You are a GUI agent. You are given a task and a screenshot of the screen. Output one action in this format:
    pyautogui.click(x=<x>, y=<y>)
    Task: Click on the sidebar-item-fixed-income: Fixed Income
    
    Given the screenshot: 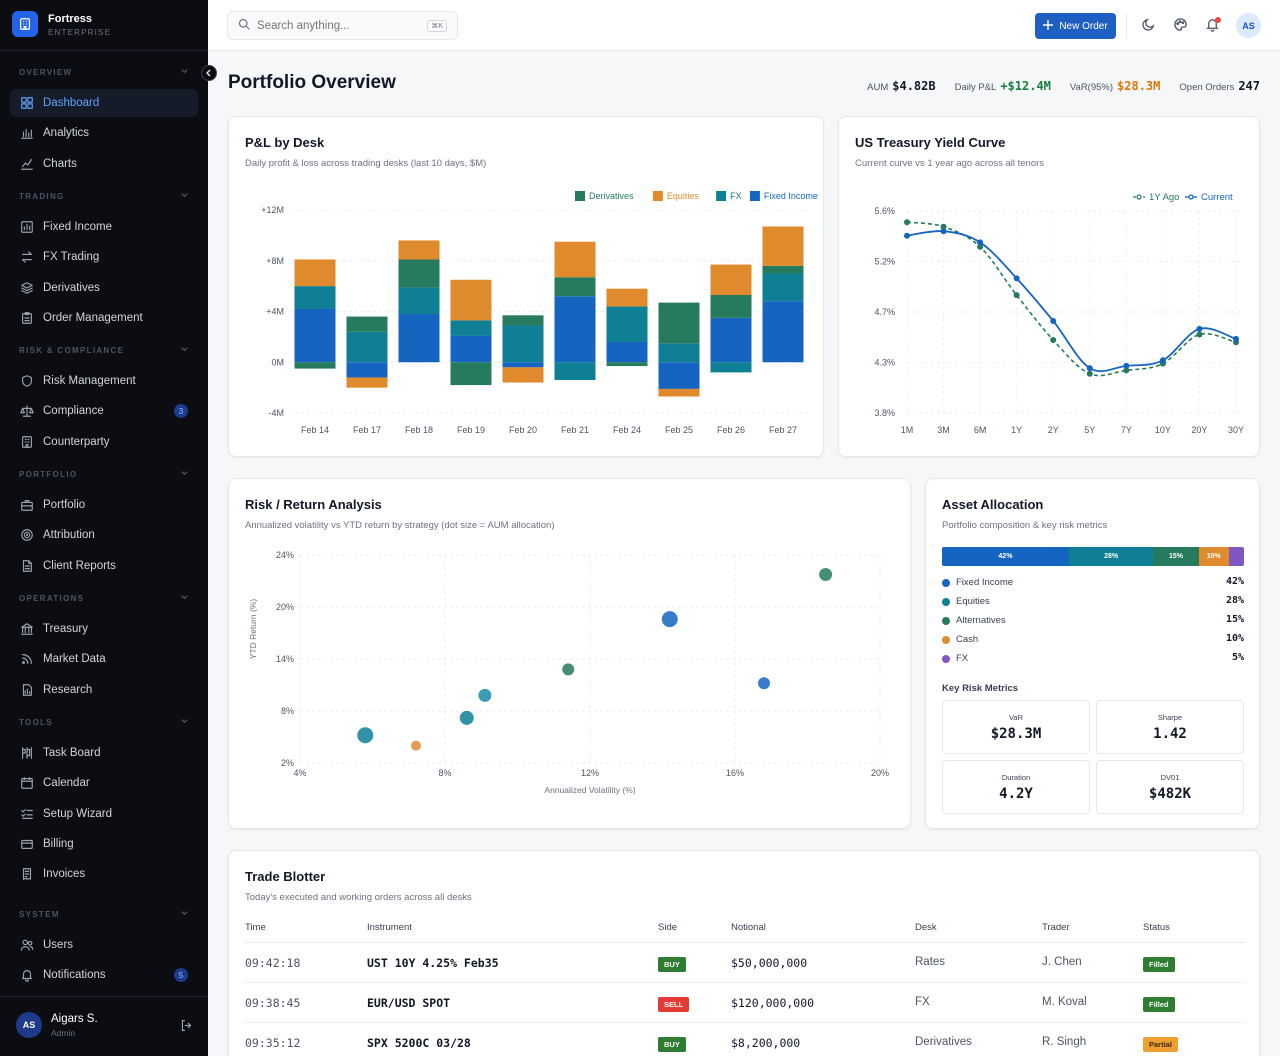 What is the action you would take?
    pyautogui.click(x=104, y=227)
    